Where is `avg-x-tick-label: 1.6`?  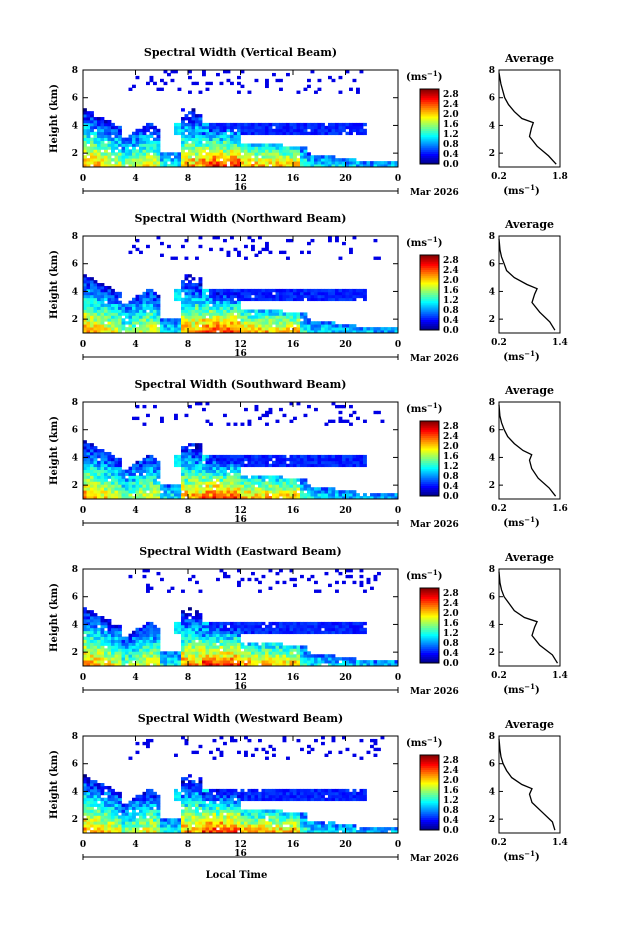 avg-x-tick-label: 1.6 is located at coordinates (560, 509).